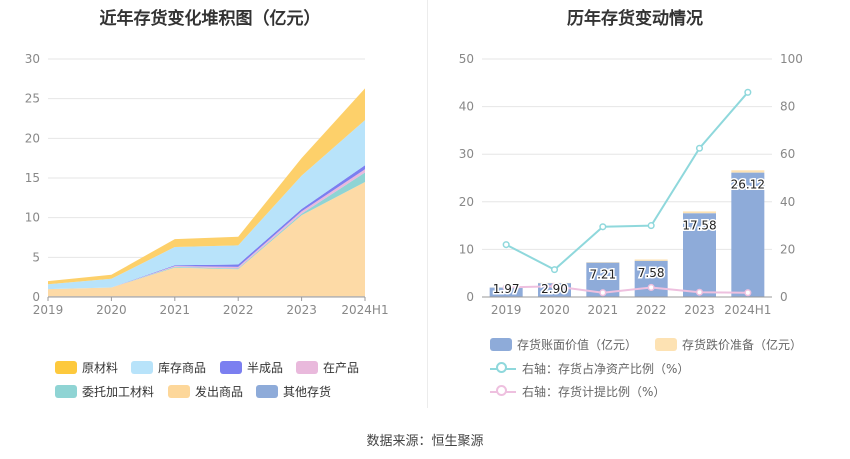  Describe the element at coordinates (100, 368) in the screenshot. I see `legend-label: 原材料` at that location.